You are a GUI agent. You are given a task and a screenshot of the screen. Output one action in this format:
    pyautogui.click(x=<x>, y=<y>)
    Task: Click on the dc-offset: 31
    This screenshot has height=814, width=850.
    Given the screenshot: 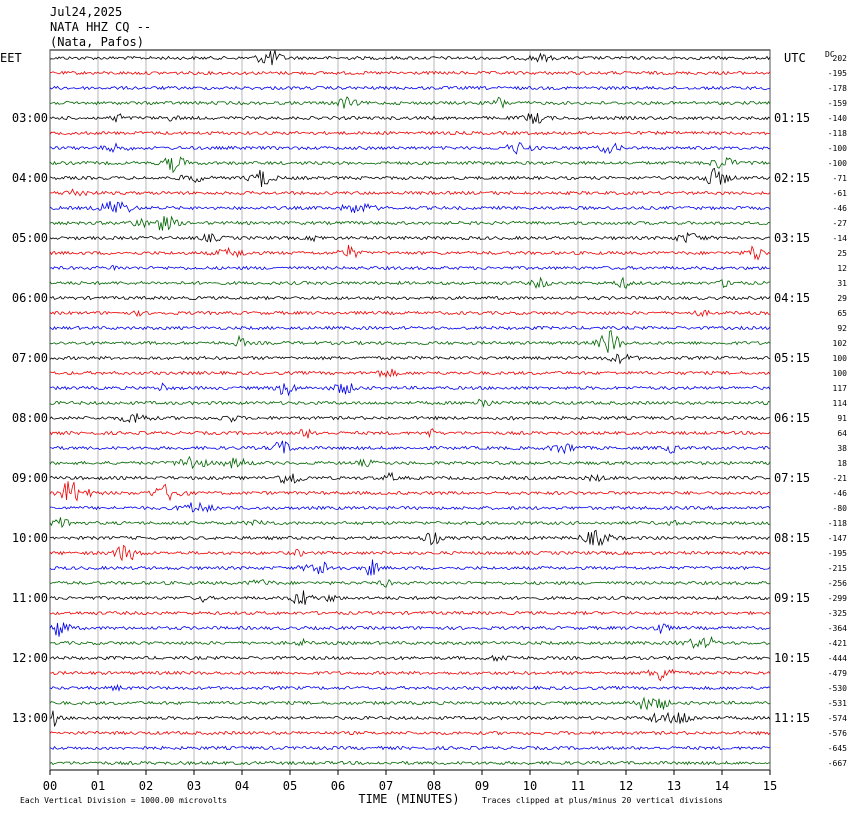 What is the action you would take?
    pyautogui.click(x=842, y=283)
    